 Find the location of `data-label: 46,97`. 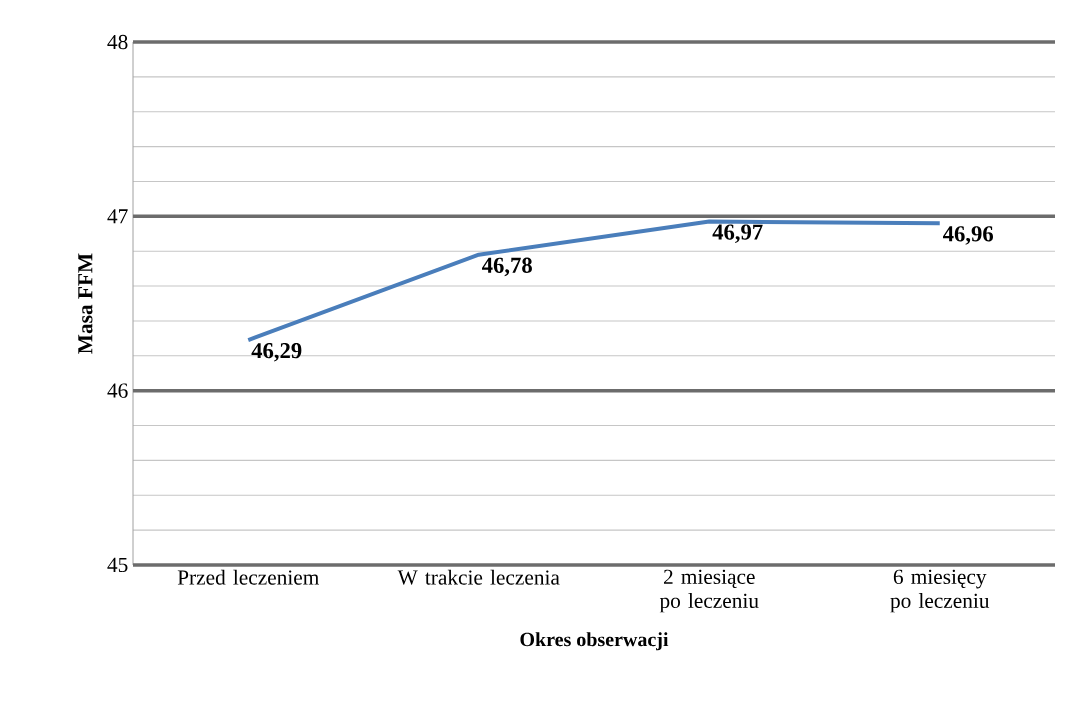

data-label: 46,97 is located at coordinates (737, 234).